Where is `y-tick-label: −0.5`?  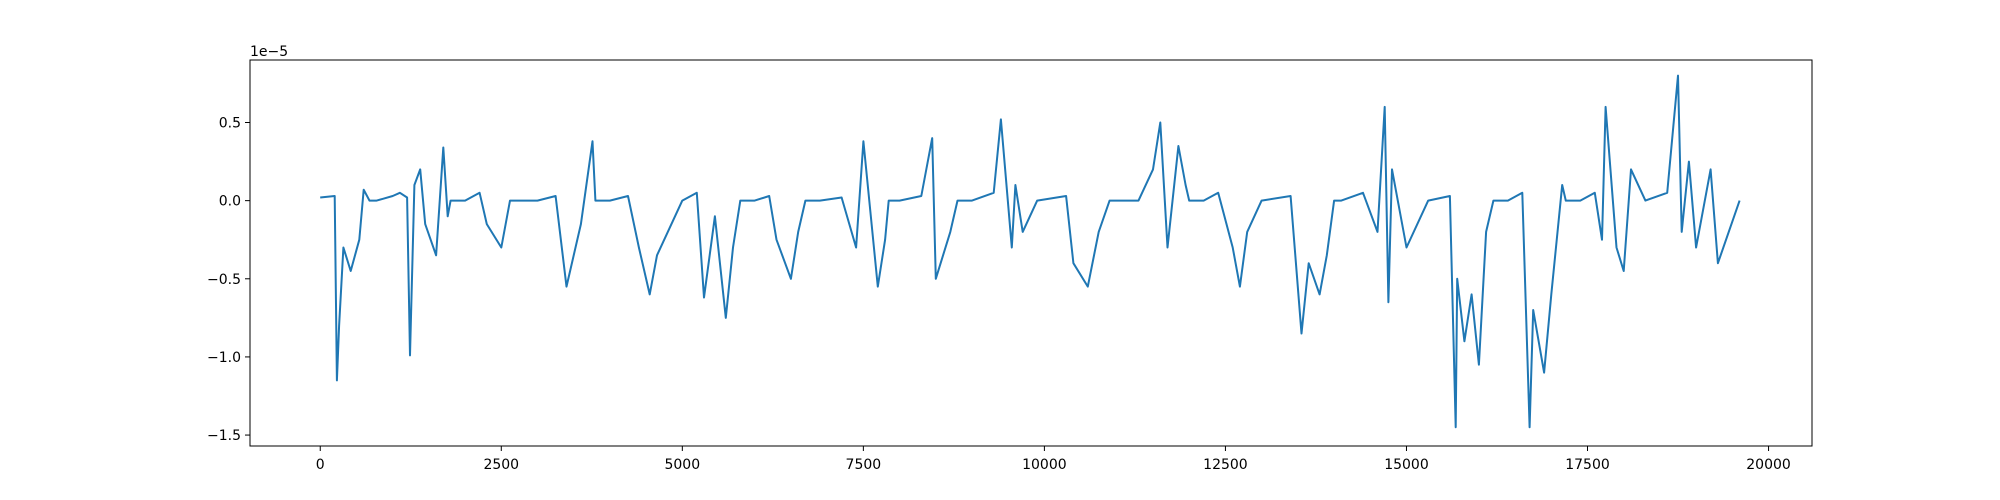 y-tick-label: −0.5 is located at coordinates (224, 280).